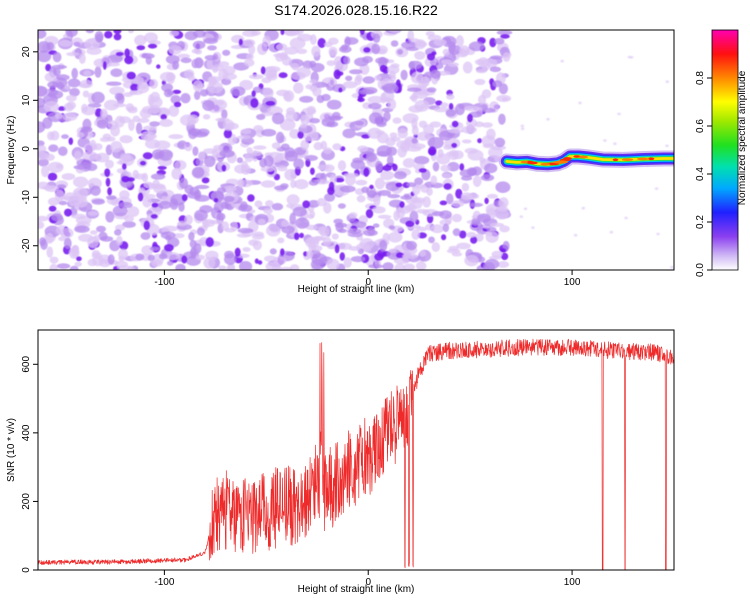 This screenshot has width=750, height=600. What do you see at coordinates (164, 282) in the screenshot?
I see `spectrogram-x-tick-label: -100` at bounding box center [164, 282].